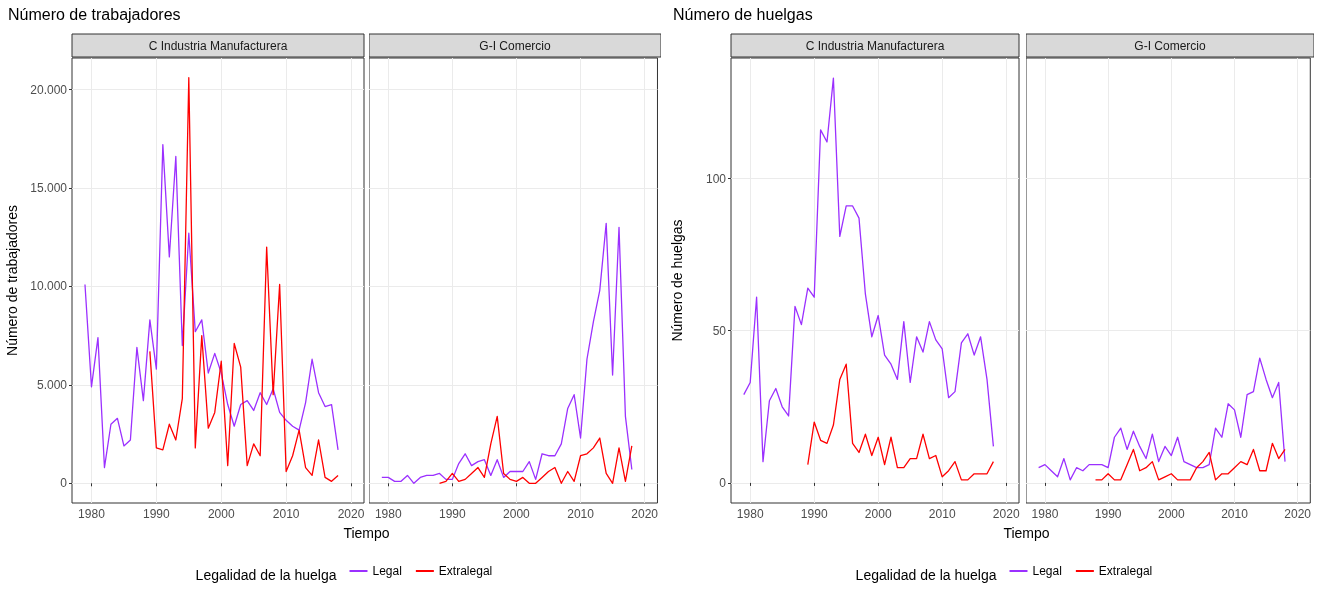  Describe the element at coordinates (719, 330) in the screenshot. I see `y-tick-label: 50` at that location.